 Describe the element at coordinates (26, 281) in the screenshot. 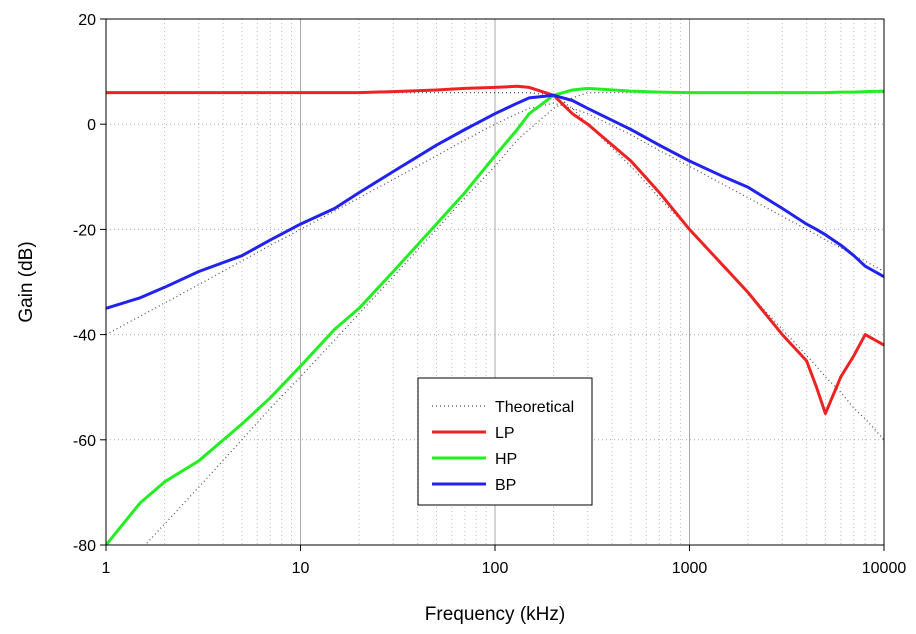

I see `y-axis-label: Gain (dB)` at that location.